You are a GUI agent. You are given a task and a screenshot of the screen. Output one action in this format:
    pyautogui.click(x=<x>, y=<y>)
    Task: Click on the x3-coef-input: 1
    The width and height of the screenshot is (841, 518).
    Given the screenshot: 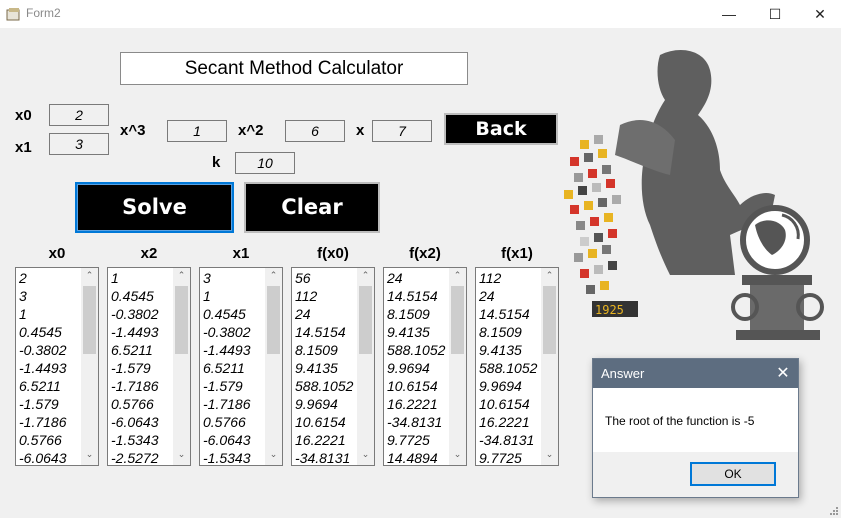 What is the action you would take?
    pyautogui.click(x=197, y=131)
    